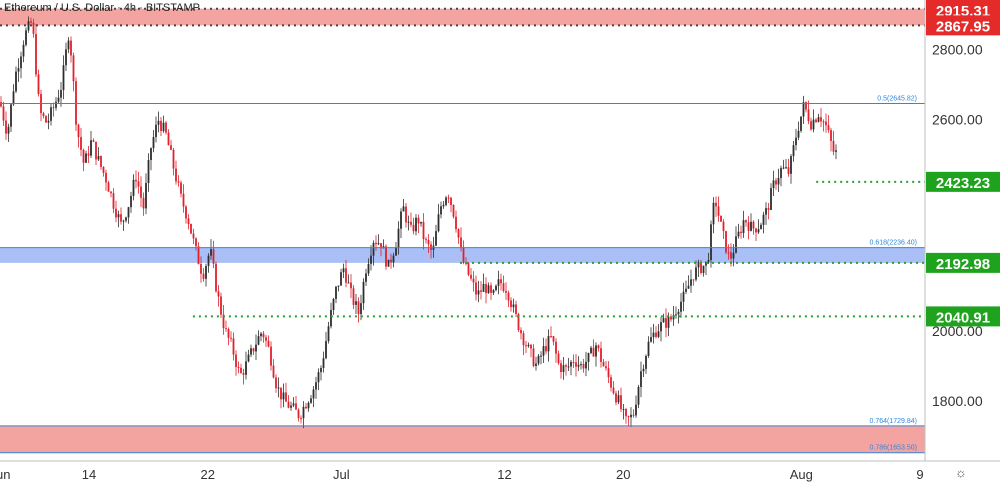 Image resolution: width=1000 pixels, height=489 pixels. What do you see at coordinates (919, 474) in the screenshot?
I see `x-tick-label: 9` at bounding box center [919, 474].